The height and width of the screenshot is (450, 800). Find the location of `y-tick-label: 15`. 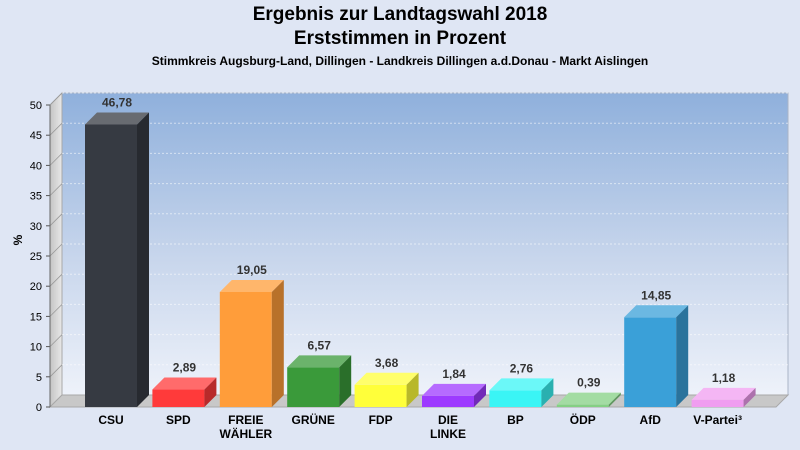

y-tick-label: 15 is located at coordinates (36, 317).